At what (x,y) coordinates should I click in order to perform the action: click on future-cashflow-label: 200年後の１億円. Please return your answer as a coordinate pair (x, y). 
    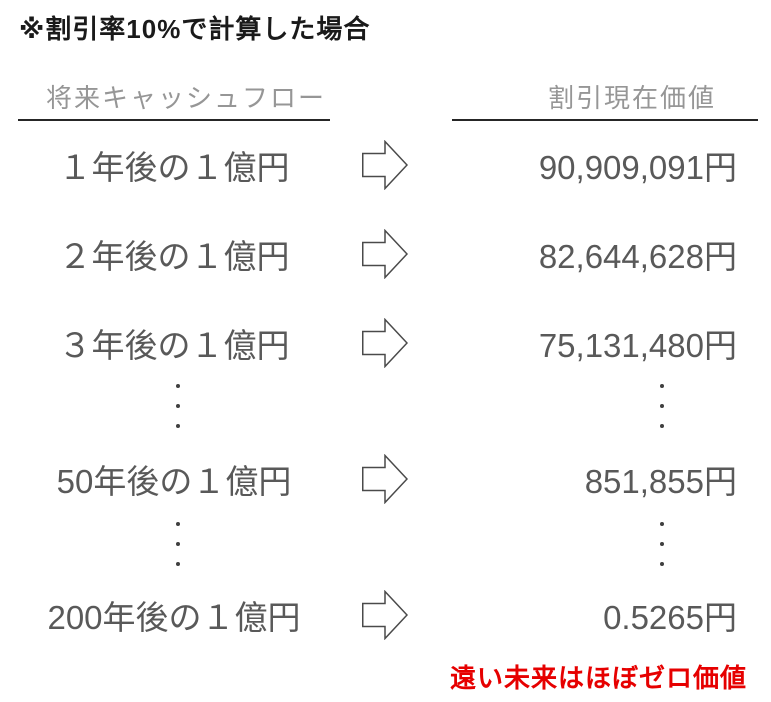
    Looking at the image, I should click on (174, 617).